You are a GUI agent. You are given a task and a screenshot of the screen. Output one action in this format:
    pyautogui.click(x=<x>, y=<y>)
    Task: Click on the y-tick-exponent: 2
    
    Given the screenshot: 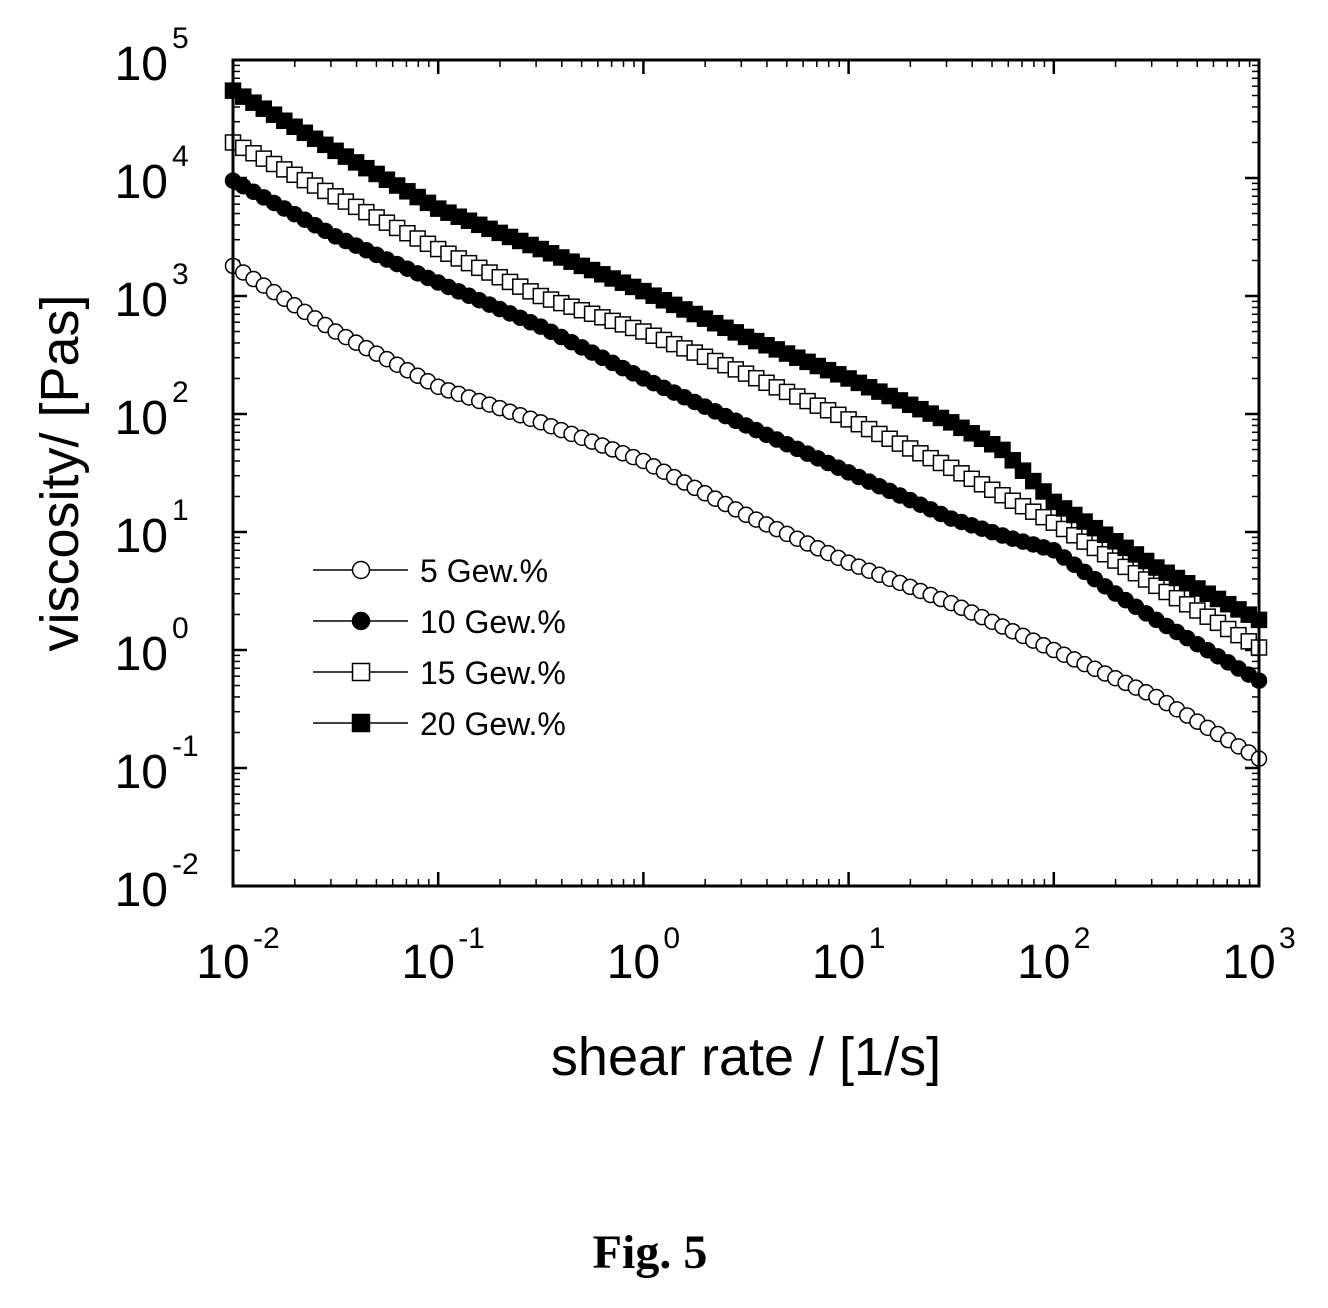 What is the action you would take?
    pyautogui.click(x=180, y=392)
    